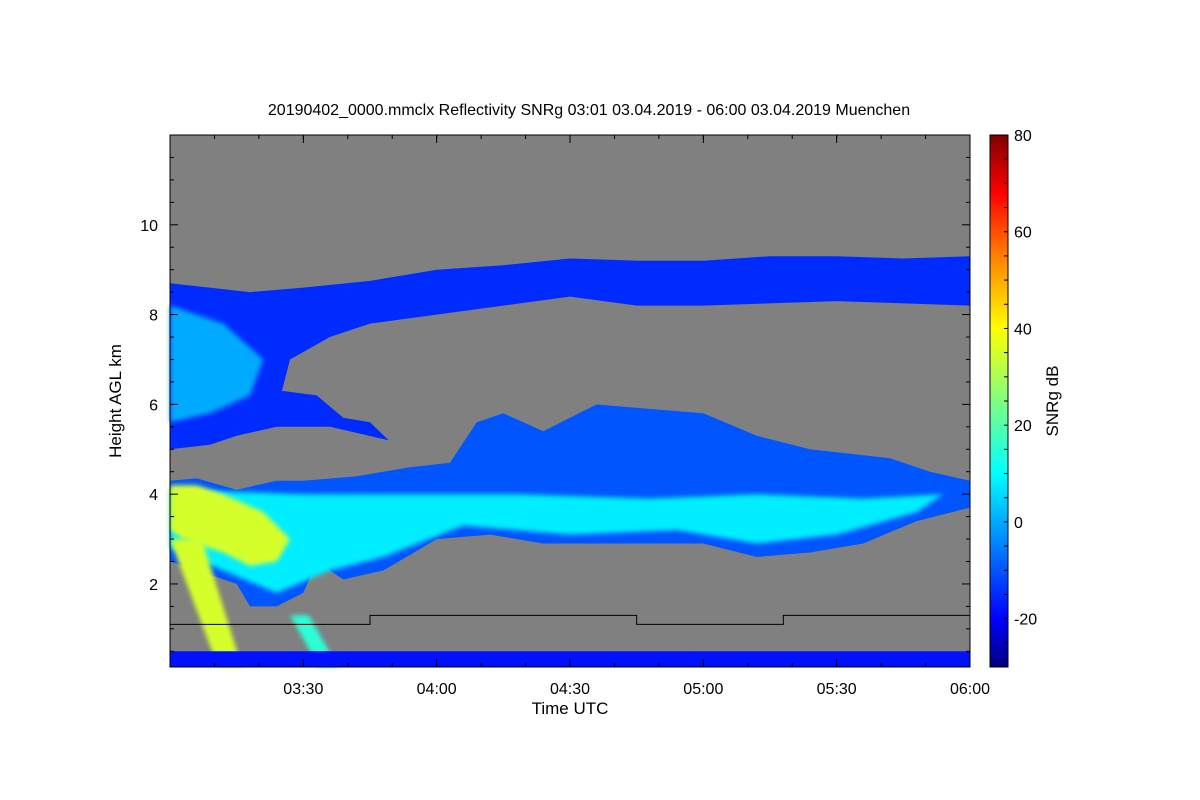 This screenshot has width=1200, height=800. I want to click on yellow-core, so click(230, 525).